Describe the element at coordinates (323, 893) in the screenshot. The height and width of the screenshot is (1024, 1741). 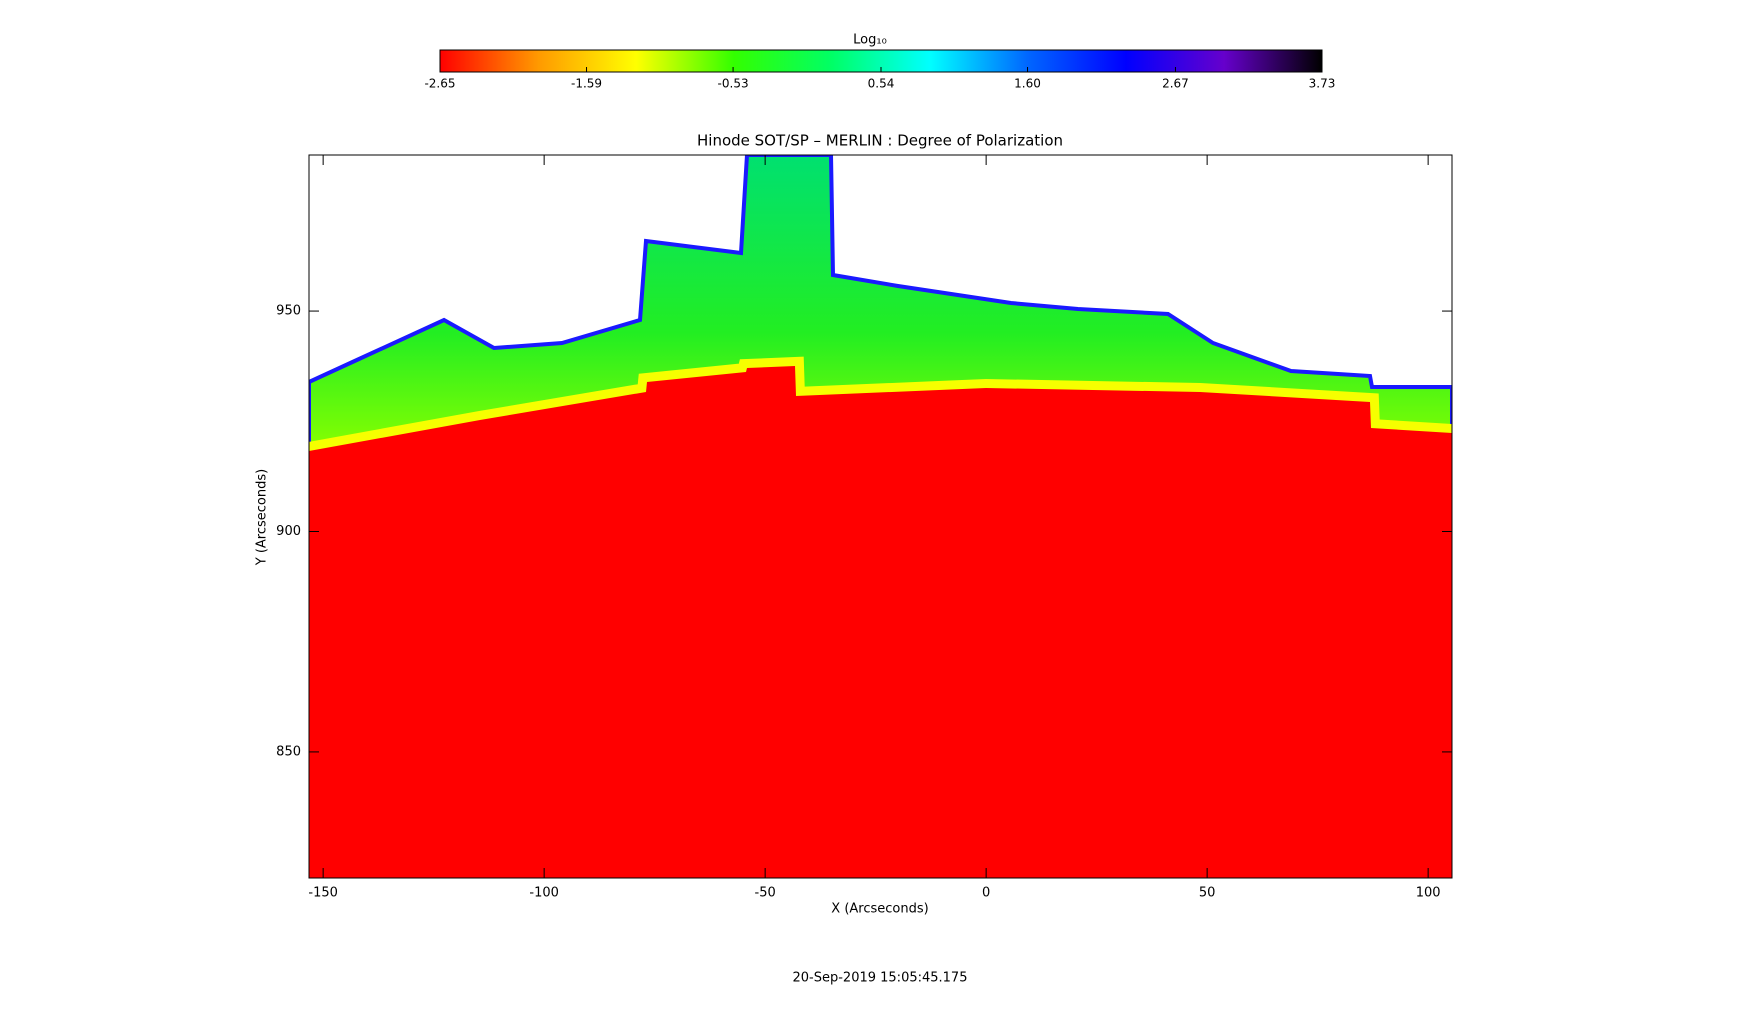
I see `x-tick-label: -150` at that location.